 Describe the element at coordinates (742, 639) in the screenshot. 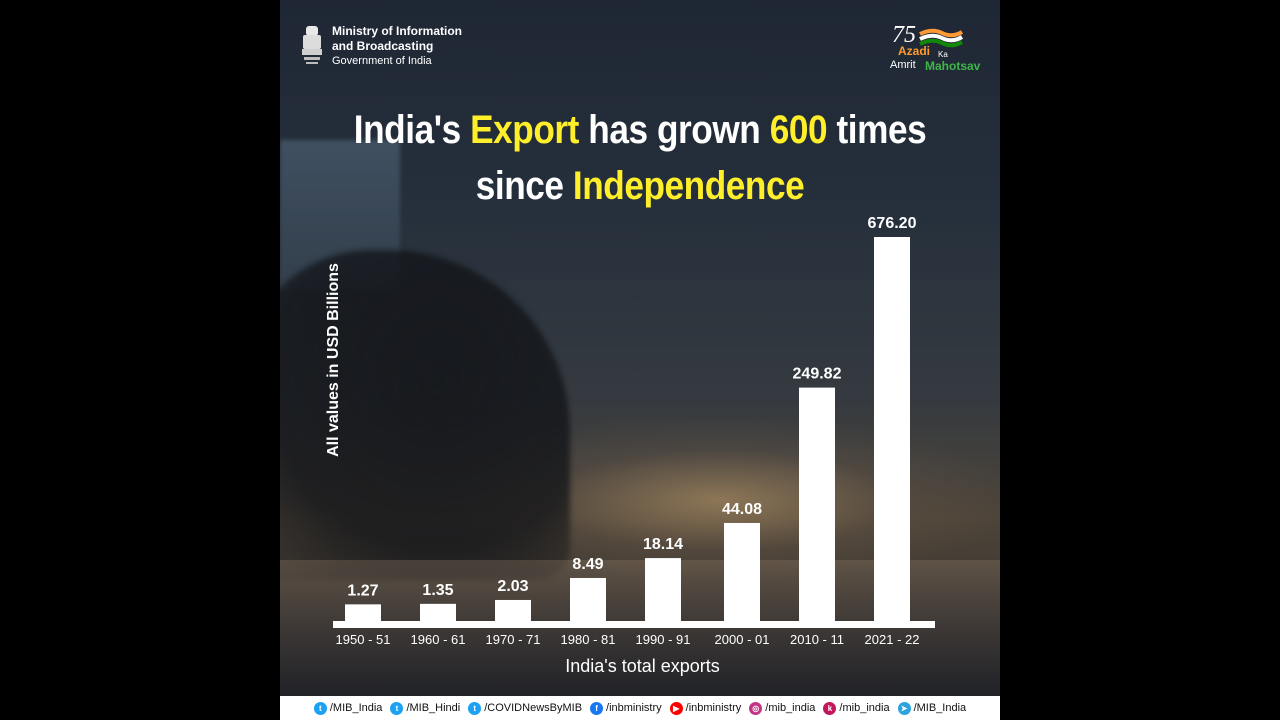

I see `x-tick-label: 2000 - 01` at that location.